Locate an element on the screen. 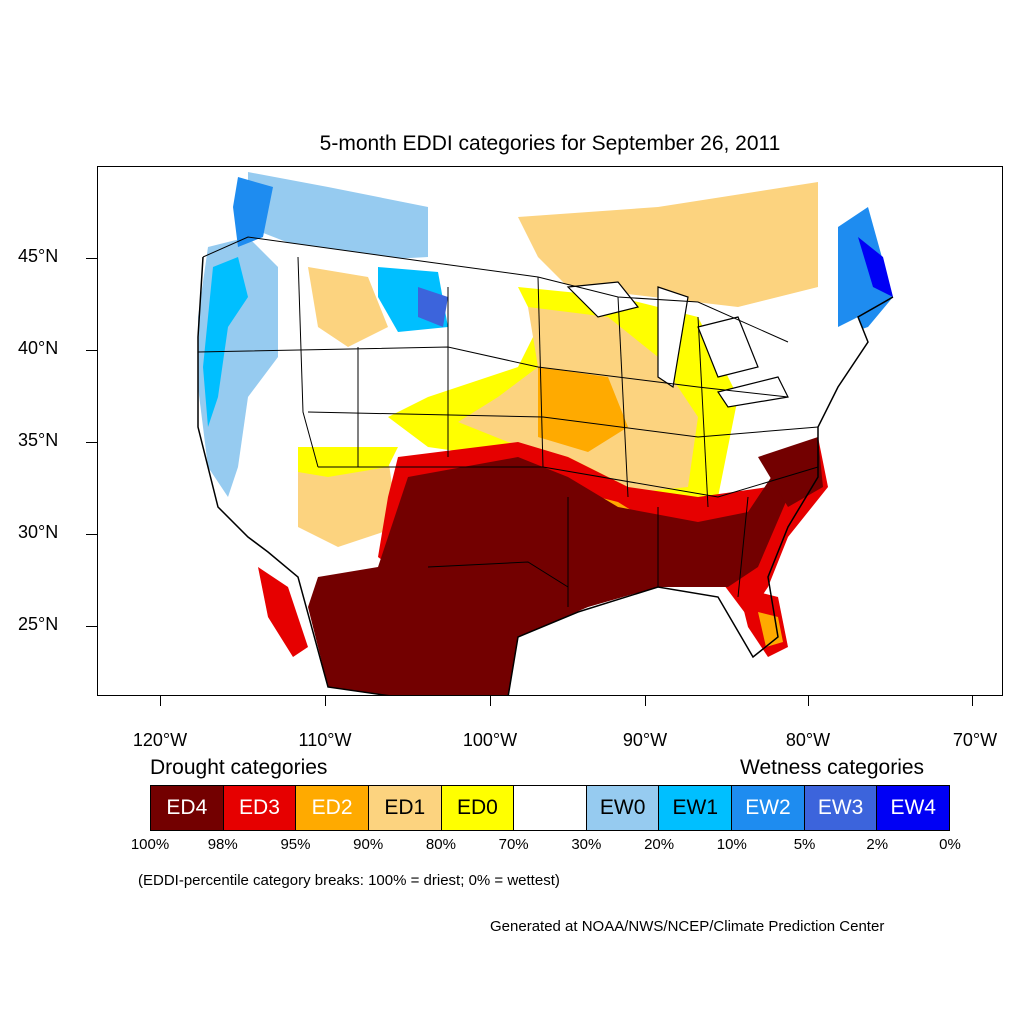  wetness-categories-heading: Wetness categories is located at coordinates (832, 767).